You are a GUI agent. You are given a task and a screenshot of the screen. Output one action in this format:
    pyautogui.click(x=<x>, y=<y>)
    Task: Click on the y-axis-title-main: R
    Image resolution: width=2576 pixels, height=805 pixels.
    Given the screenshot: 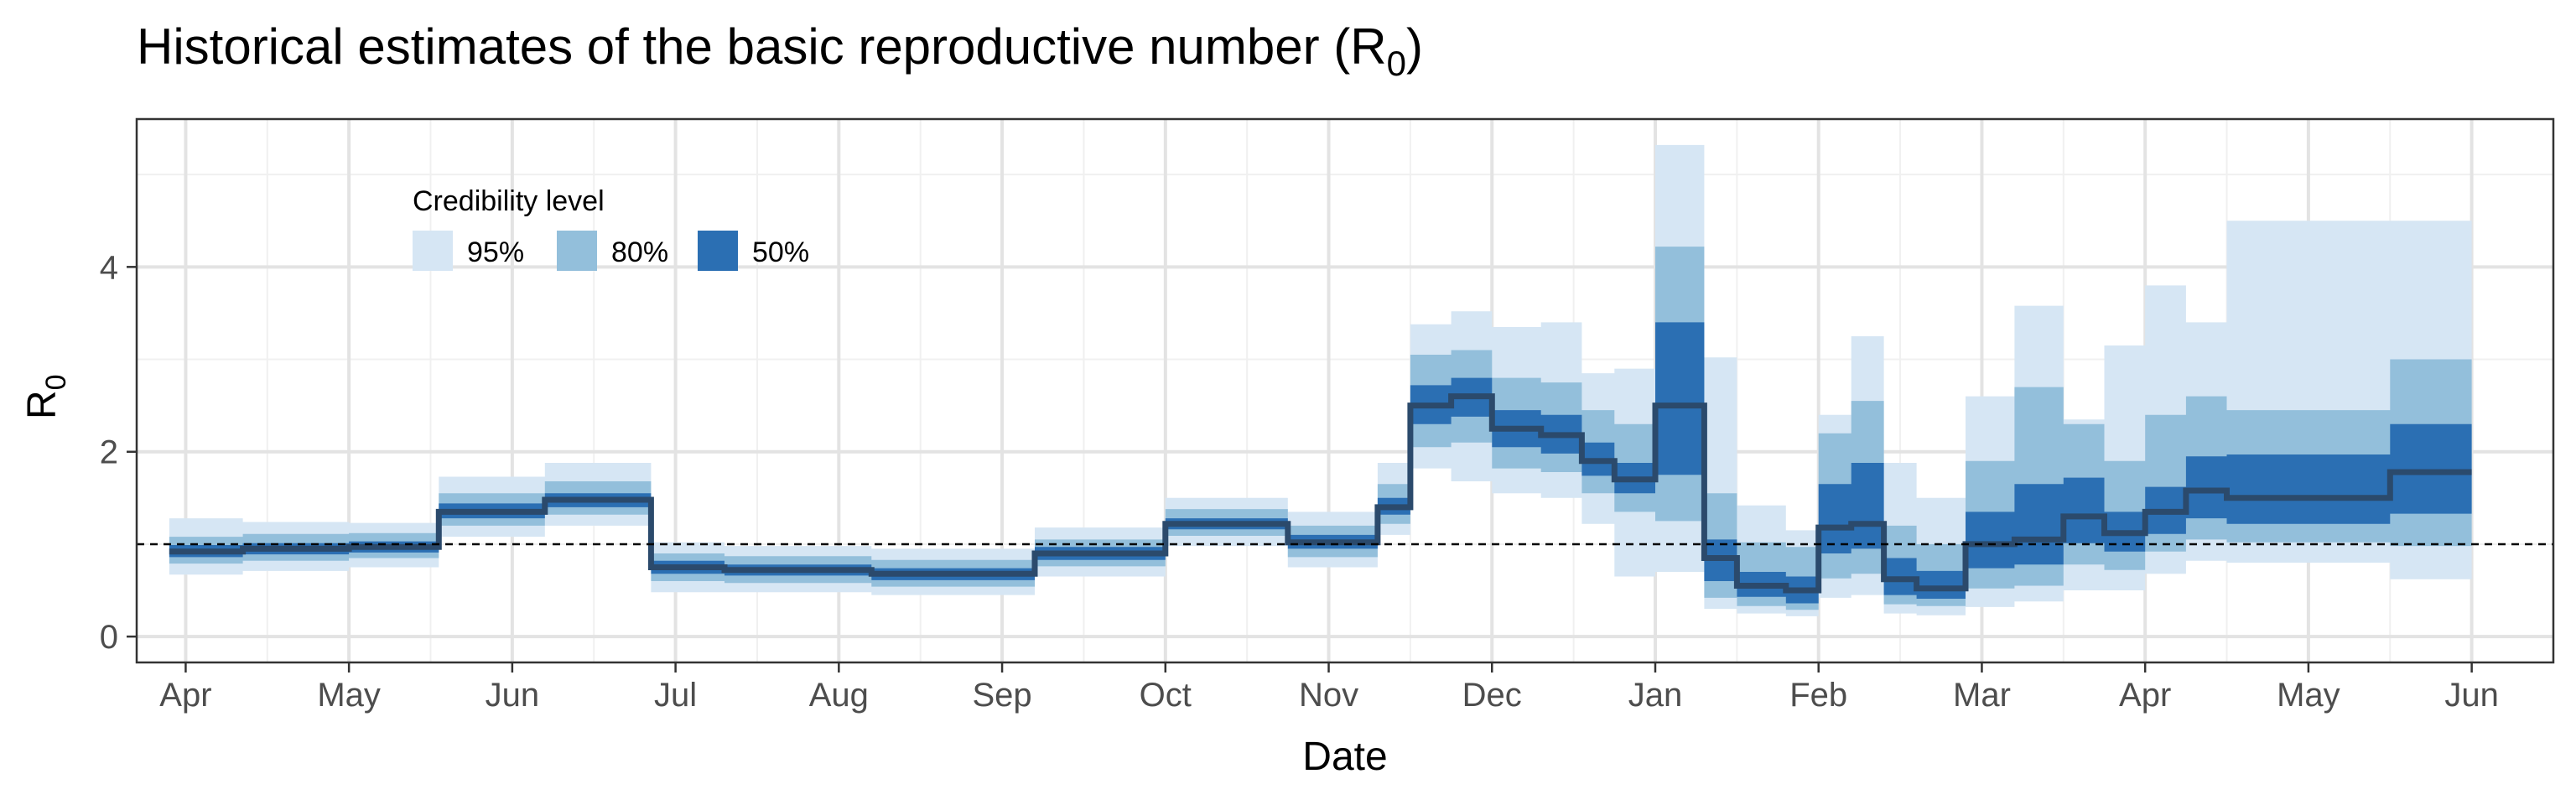 What is the action you would take?
    pyautogui.click(x=42, y=404)
    